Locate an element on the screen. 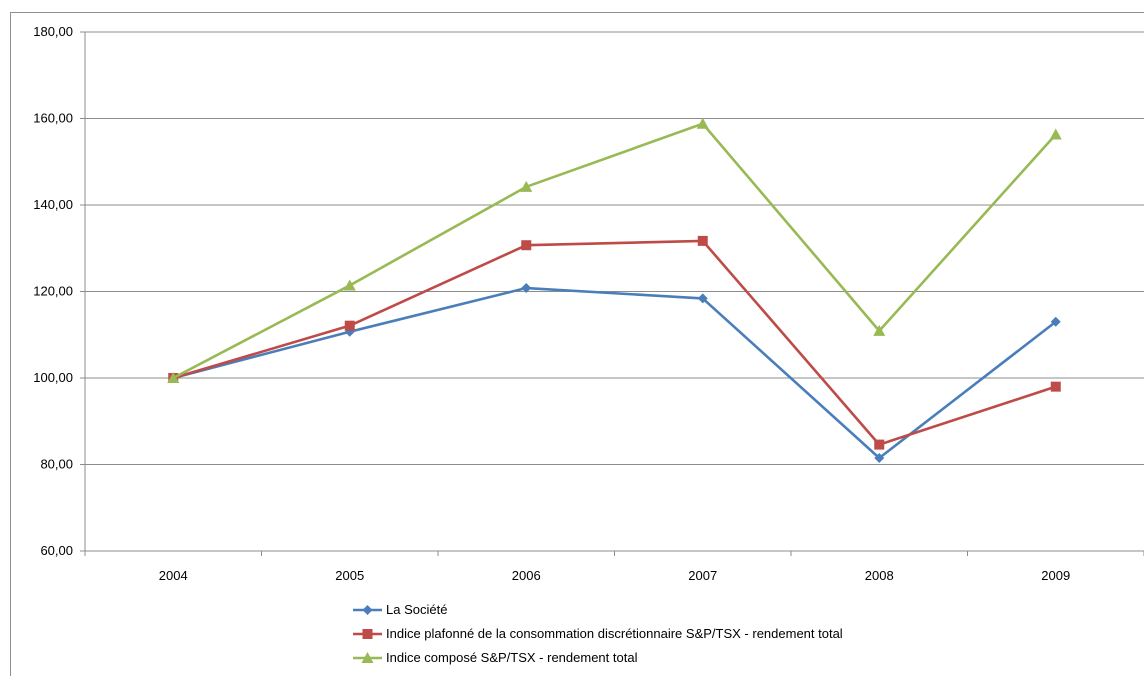 This screenshot has height=677, width=1144. legend-entry: La Société is located at coordinates (400, 609).